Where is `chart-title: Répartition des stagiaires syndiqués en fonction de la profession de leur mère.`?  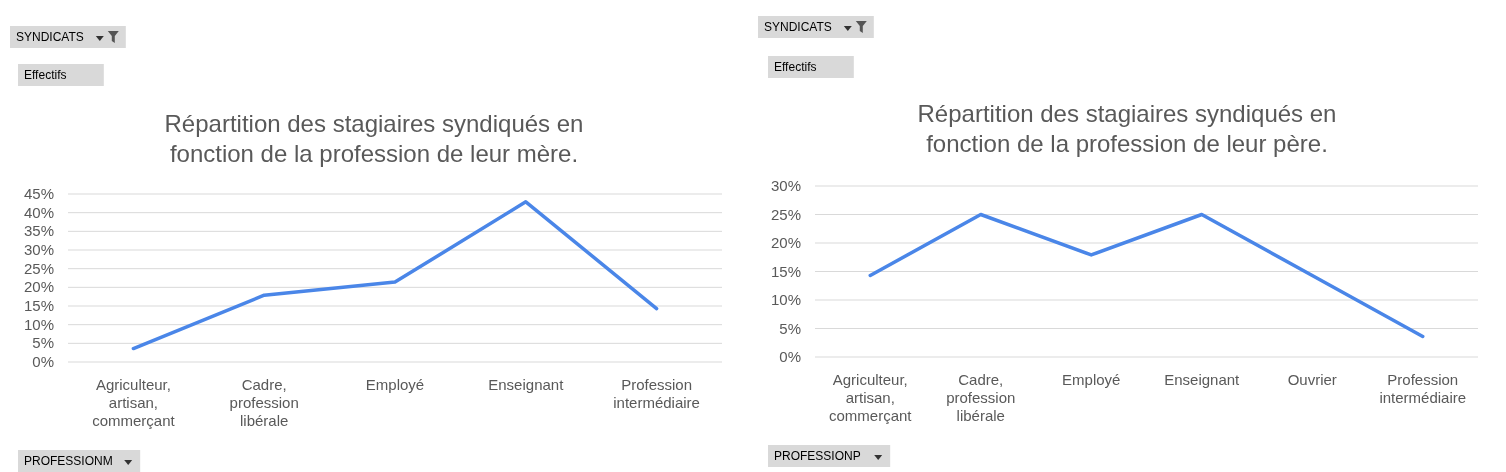
chart-title: Répartition des stagiaires syndiqués en fonction de la profession de leur mère. is located at coordinates (374, 138).